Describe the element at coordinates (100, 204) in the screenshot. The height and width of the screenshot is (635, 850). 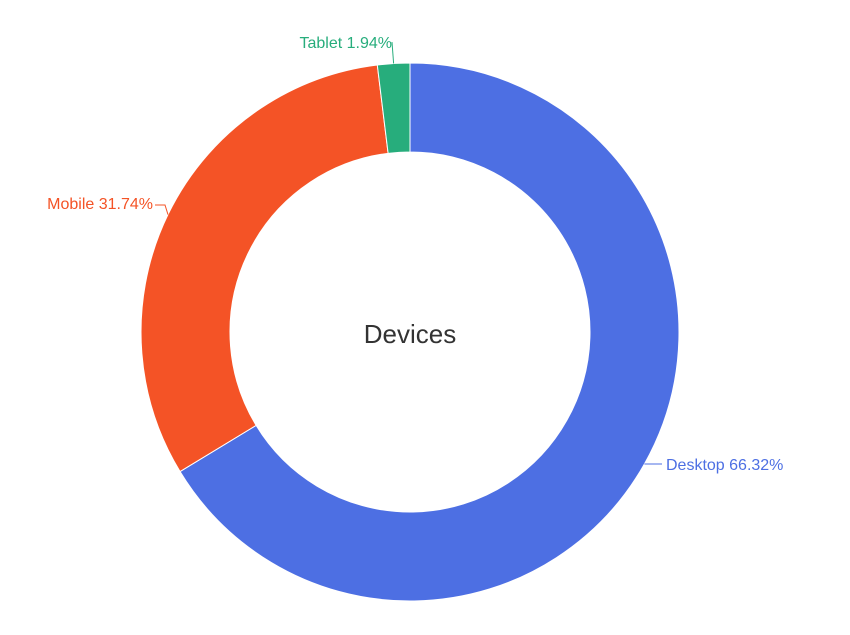
I see `slice-label-mobile: Mobile 31.74%` at that location.